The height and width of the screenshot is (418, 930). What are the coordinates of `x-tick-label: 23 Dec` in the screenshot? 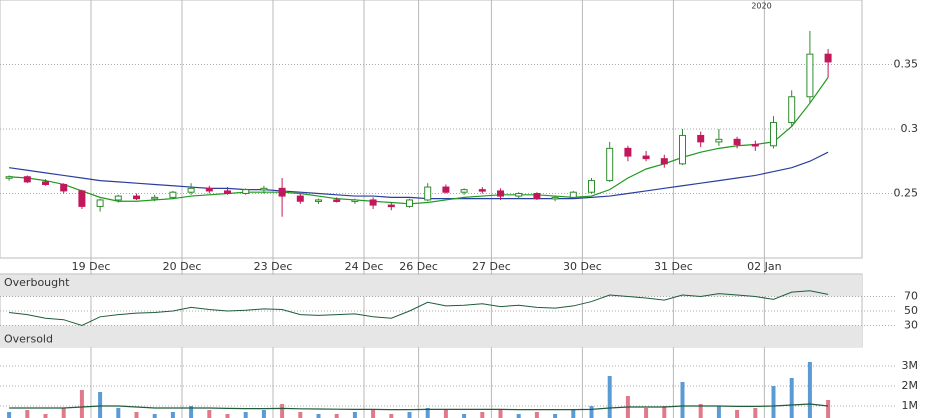 It's located at (273, 266).